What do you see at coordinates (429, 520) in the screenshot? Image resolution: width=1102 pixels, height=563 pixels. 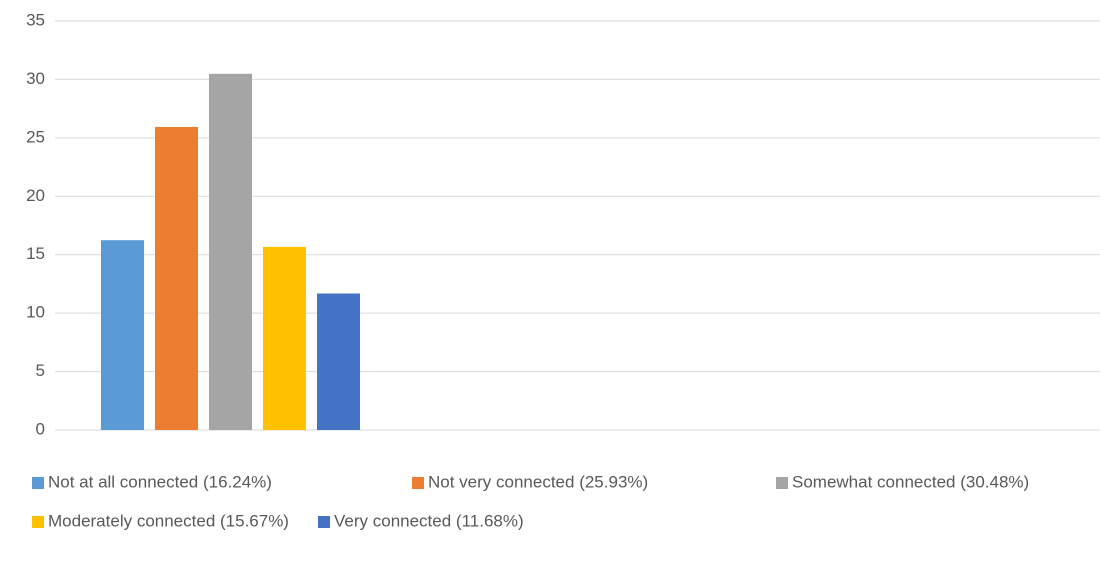 I see `legend-label: Very connected (11.68%)` at bounding box center [429, 520].